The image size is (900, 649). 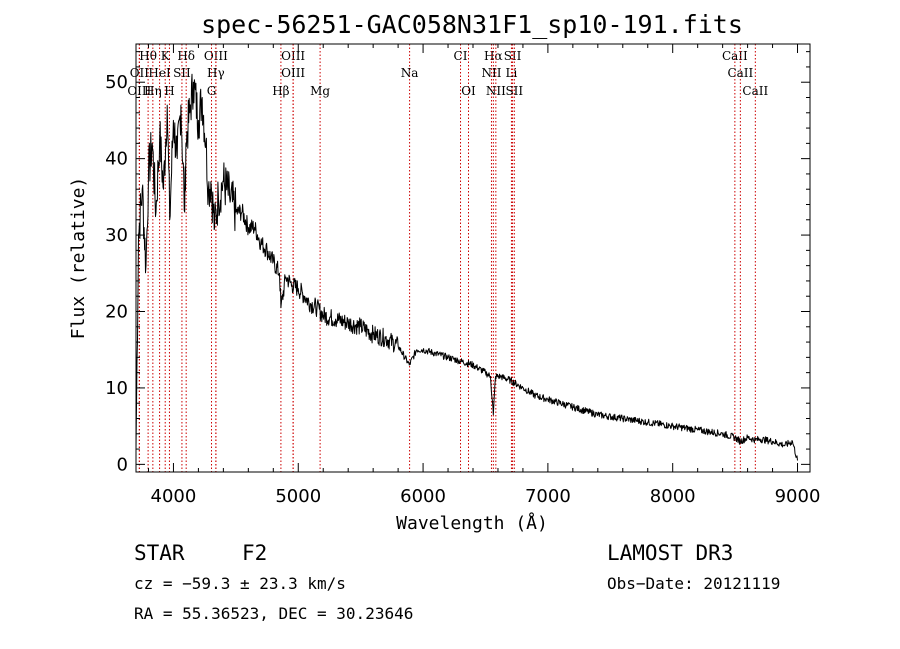 What do you see at coordinates (116, 159) in the screenshot?
I see `y-tick-label: 40` at bounding box center [116, 159].